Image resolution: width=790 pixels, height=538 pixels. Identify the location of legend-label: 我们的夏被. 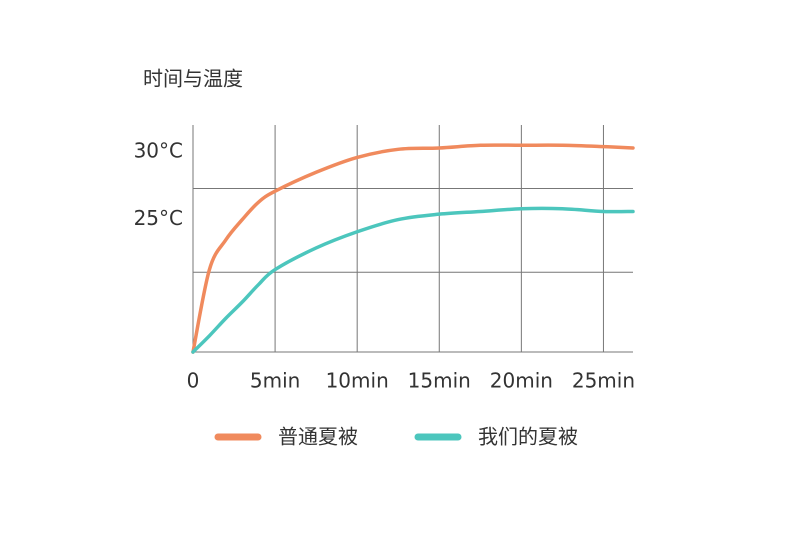
(528, 437).